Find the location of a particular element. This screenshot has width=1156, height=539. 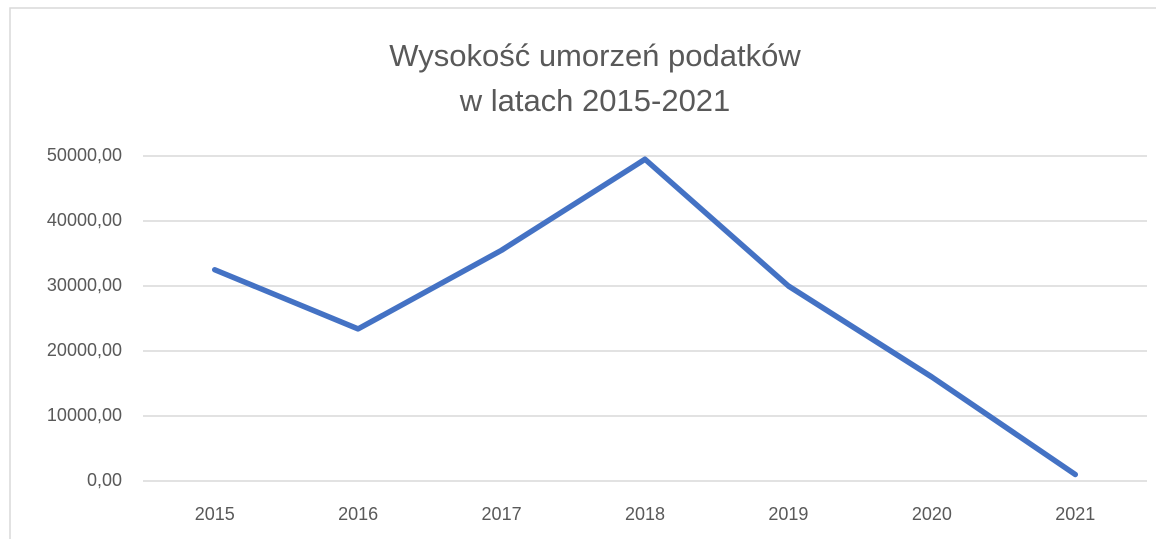

x-tick-label: 2015 is located at coordinates (215, 514).